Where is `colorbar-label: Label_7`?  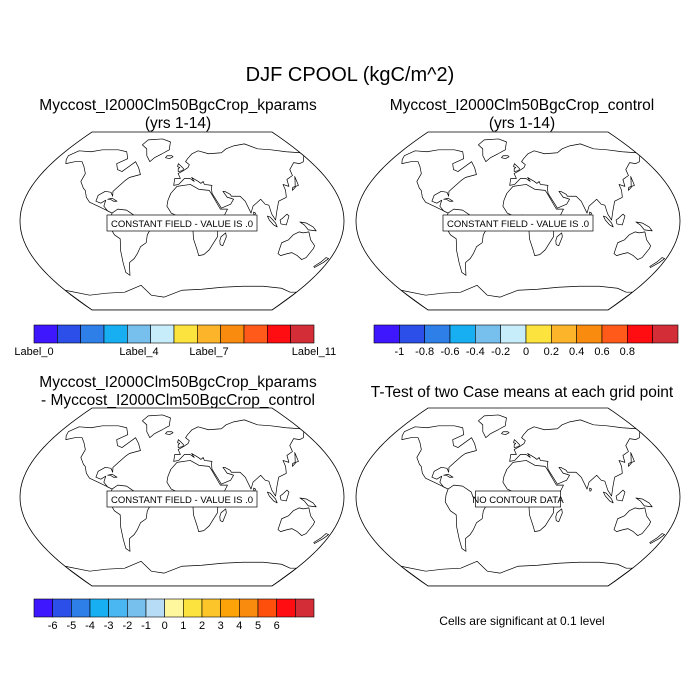
colorbar-label: Label_7 is located at coordinates (208, 352).